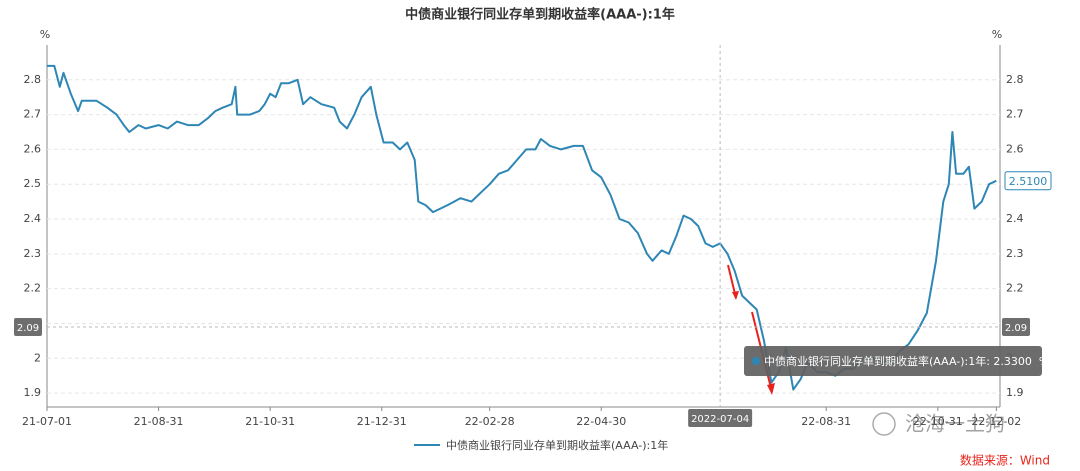 This screenshot has width=1080, height=471. Describe the element at coordinates (1005, 460) in the screenshot. I see `source: 数据来源：Wind` at that location.